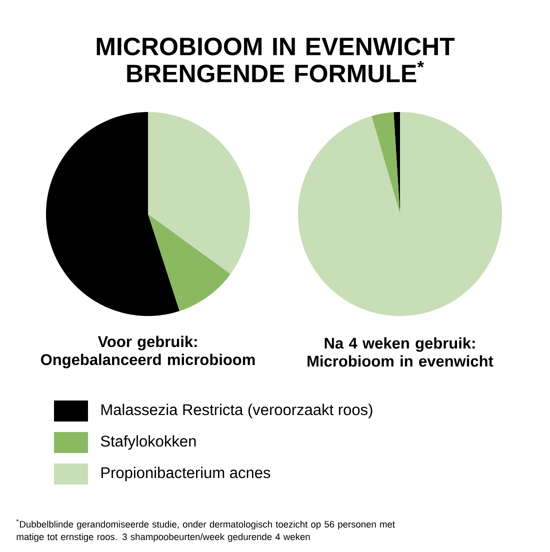 The width and height of the screenshot is (550, 552). What do you see at coordinates (205, 530) in the screenshot?
I see `text: $^{*}$Dubbelblinde gerandomiseerde studie, onder dermatologisch toezicht op 56 personen met matige tot ernstige roos. 3 shampoobeurten/week gedurende 4 weken` at bounding box center [205, 530].